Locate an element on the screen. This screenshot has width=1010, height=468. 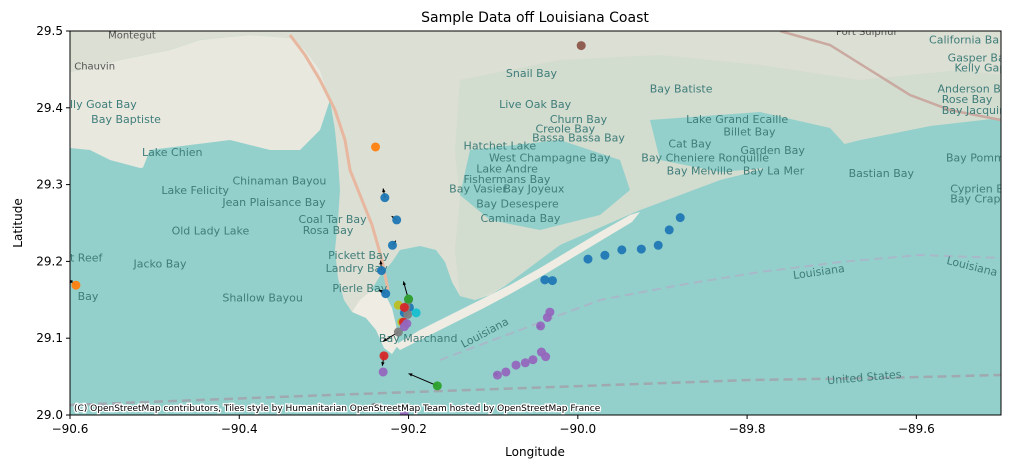
place-label: Bassa Bassa Bay is located at coordinates (578, 138).